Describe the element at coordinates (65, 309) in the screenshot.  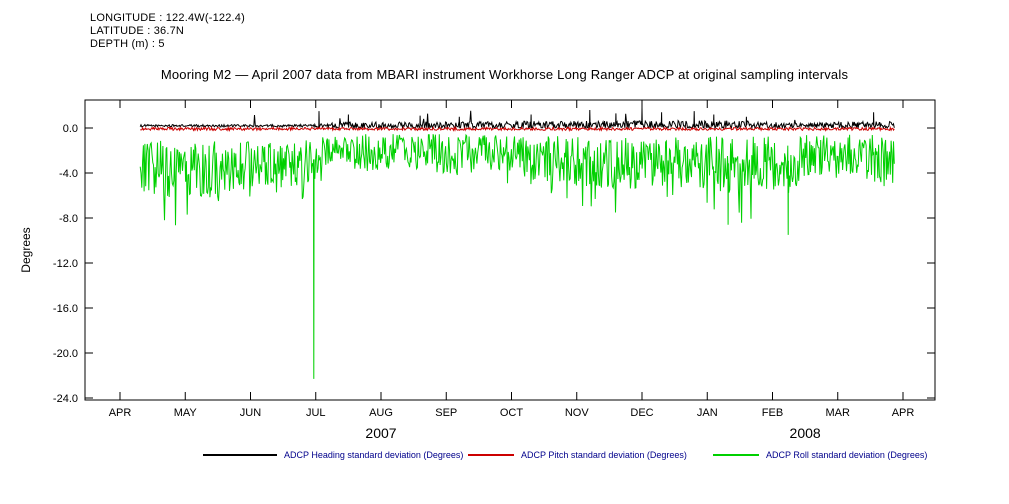
I see `y-tick-label: -16.0` at that location.